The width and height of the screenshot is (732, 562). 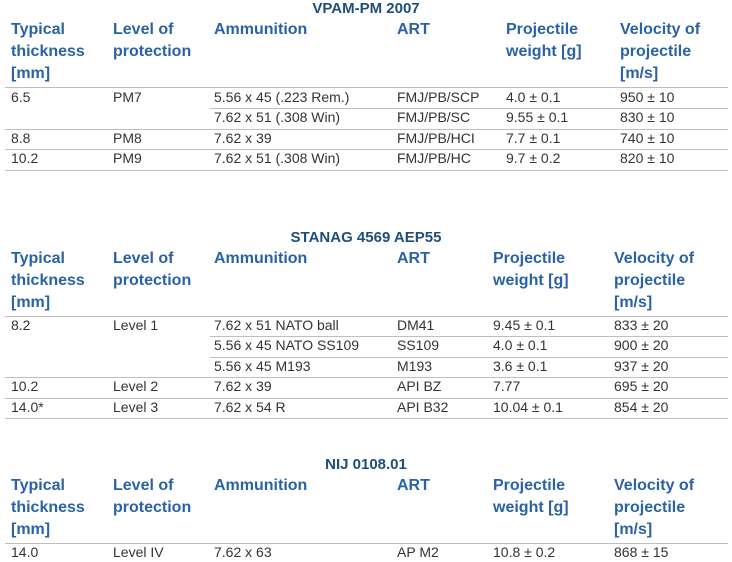 I want to click on table-cell: 7.62 x 54 R, so click(x=250, y=406).